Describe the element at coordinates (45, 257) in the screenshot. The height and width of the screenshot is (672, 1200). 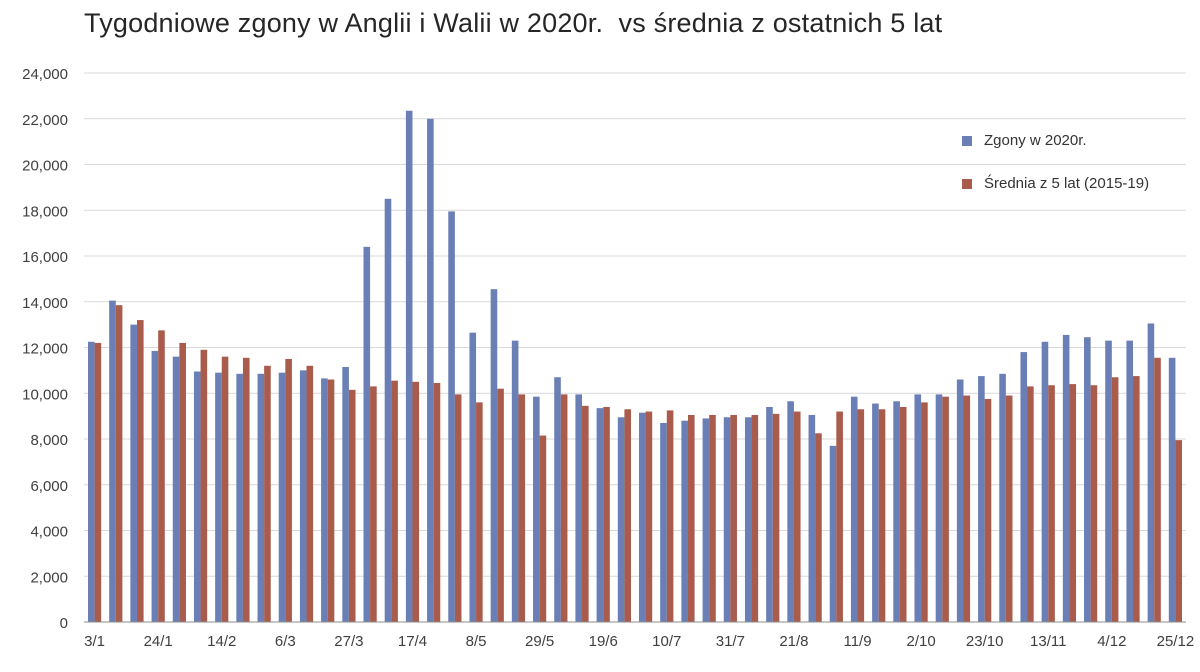
I see `y-tick-label: 16,000` at that location.